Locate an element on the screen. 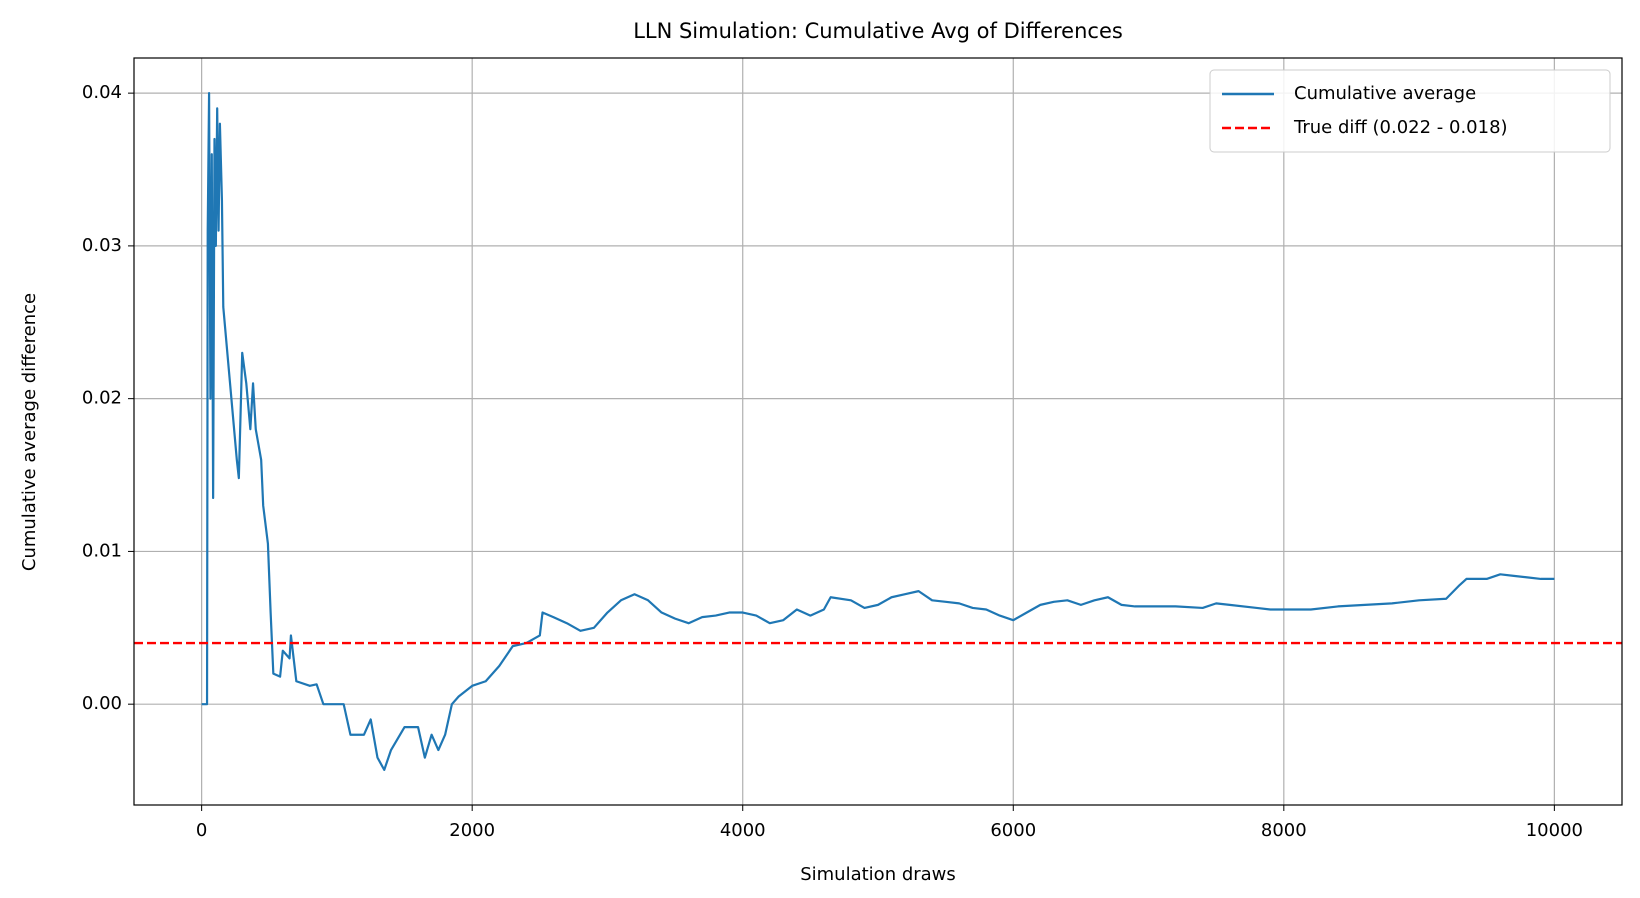 This screenshot has height=898, width=1640. y-tick-label: 0.03 is located at coordinates (102, 245).